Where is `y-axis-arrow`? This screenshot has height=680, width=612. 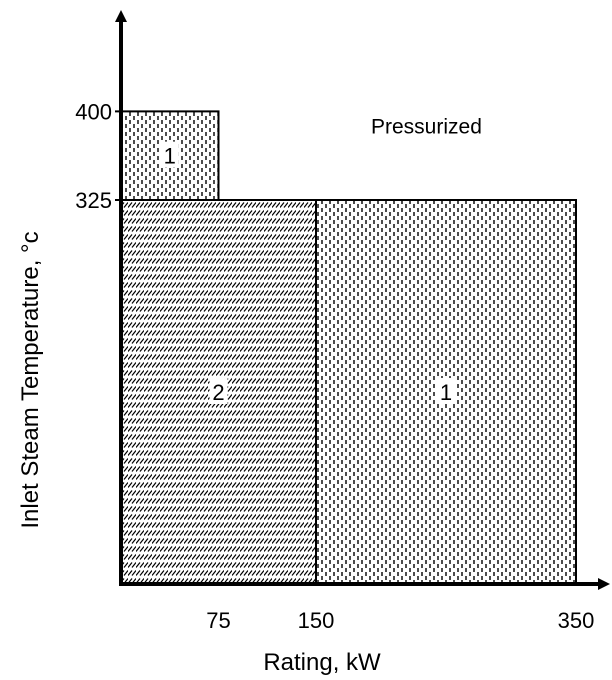 y-axis-arrow is located at coordinates (121, 16).